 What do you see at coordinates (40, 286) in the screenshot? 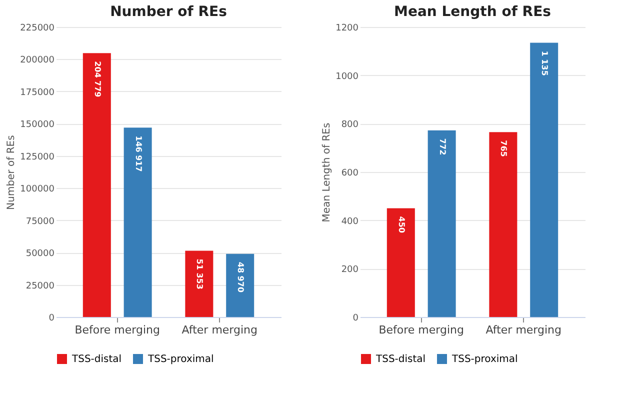
I see `y-tick-label: 25000` at bounding box center [40, 286].